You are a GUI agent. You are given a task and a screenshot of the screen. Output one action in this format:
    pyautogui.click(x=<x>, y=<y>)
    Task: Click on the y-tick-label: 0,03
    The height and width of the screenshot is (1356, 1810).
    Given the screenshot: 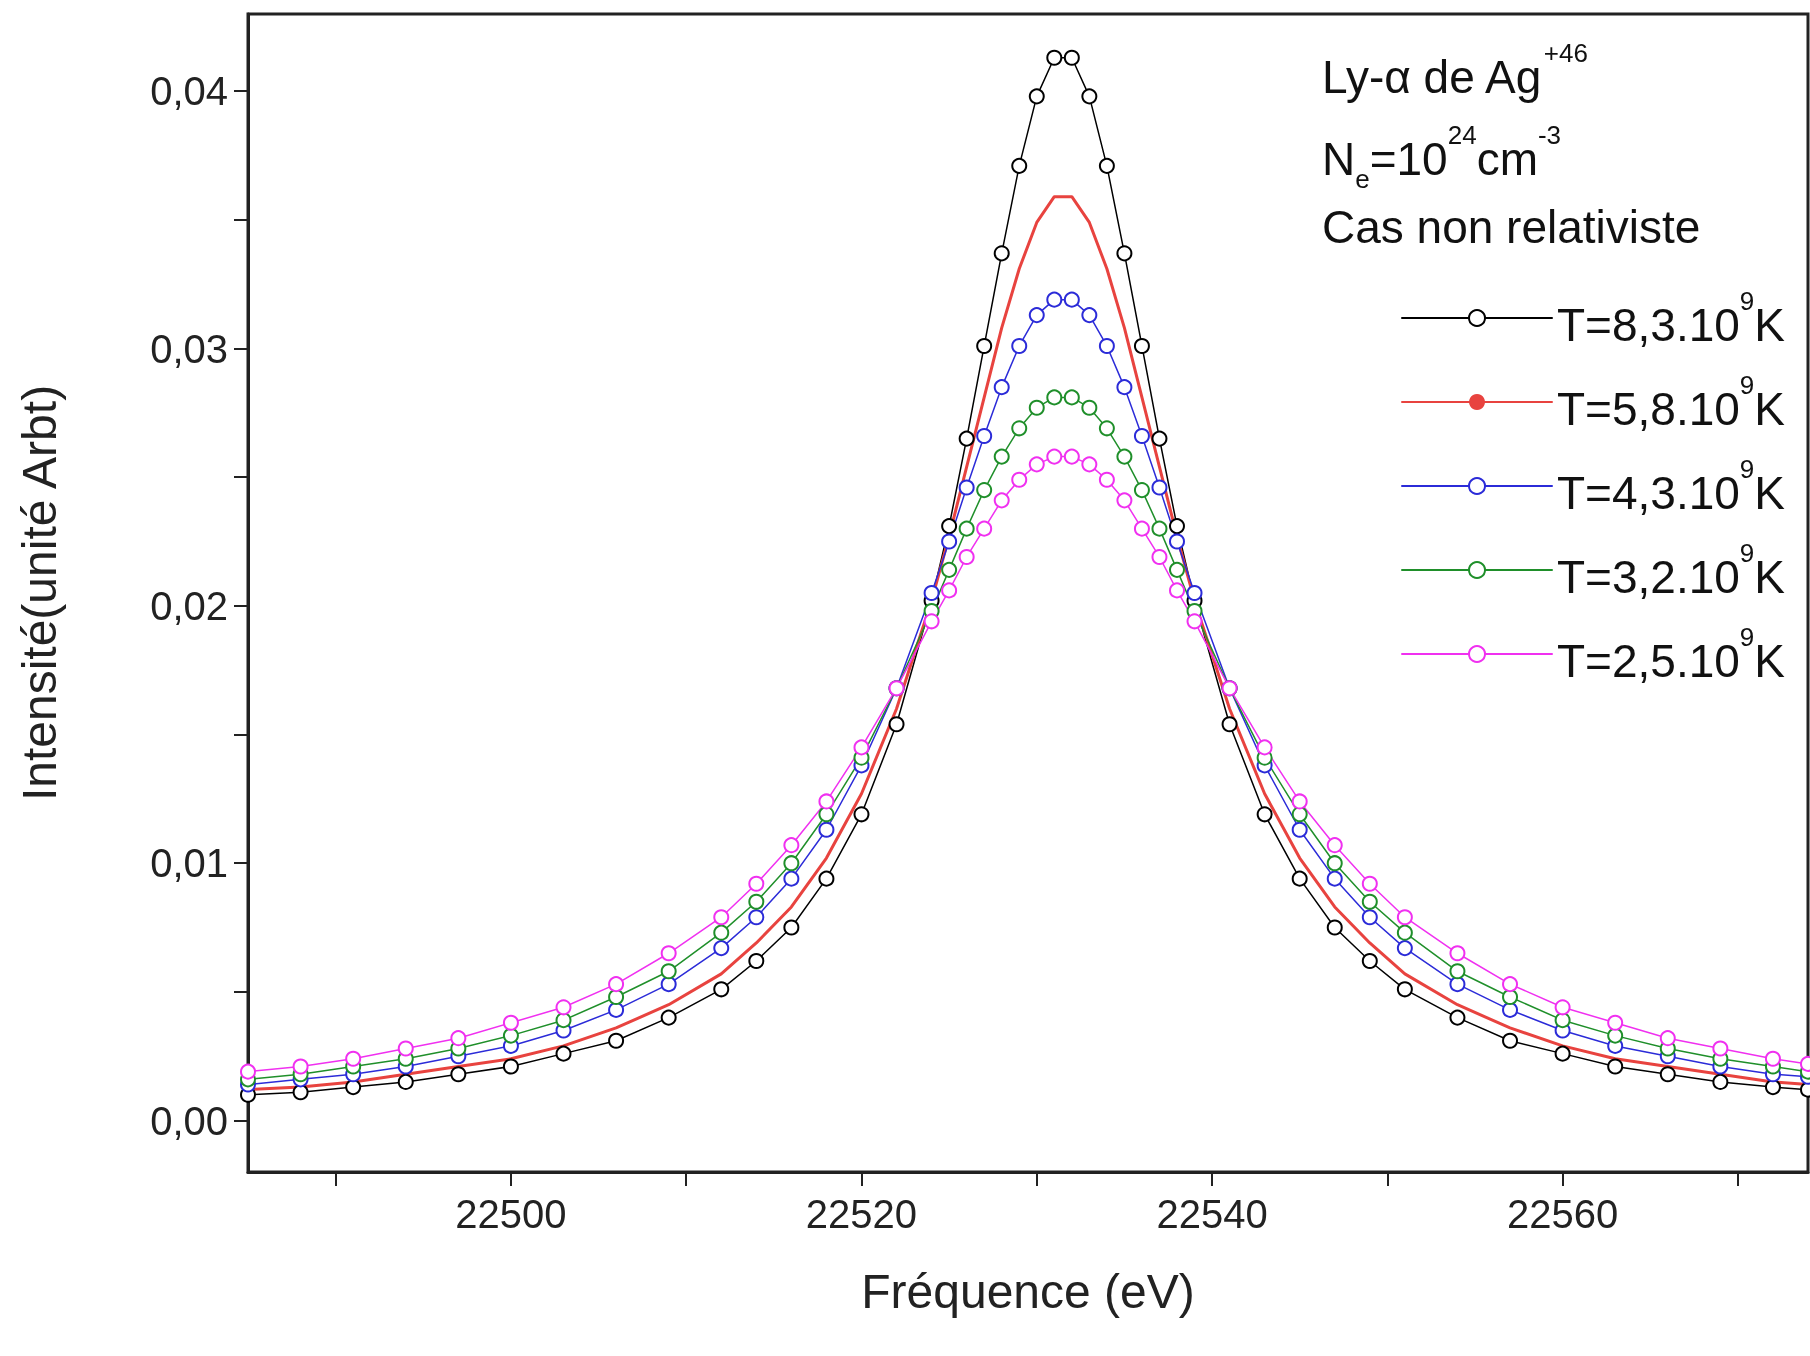 What is the action you would take?
    pyautogui.click(x=189, y=348)
    